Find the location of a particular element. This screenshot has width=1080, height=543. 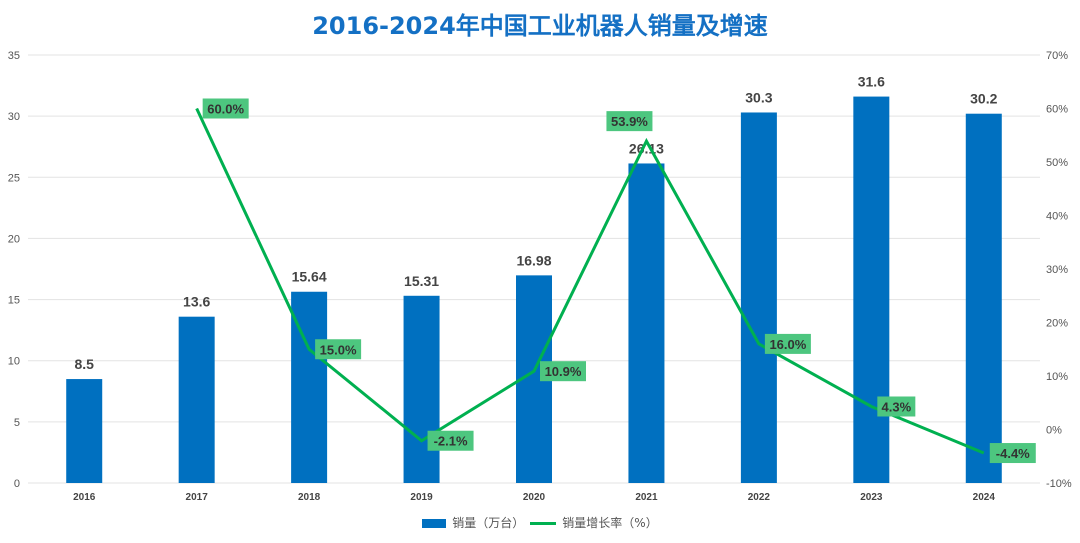

y-right-tick-label: 0% is located at coordinates (1054, 431).